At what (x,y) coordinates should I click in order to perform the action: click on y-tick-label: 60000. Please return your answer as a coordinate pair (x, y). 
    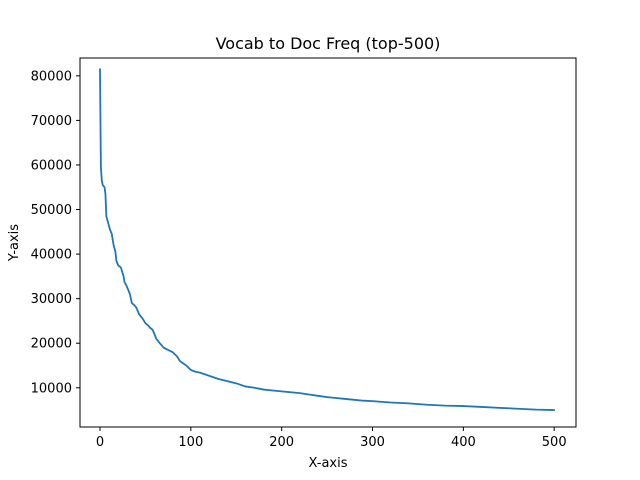
    Looking at the image, I should click on (51, 165).